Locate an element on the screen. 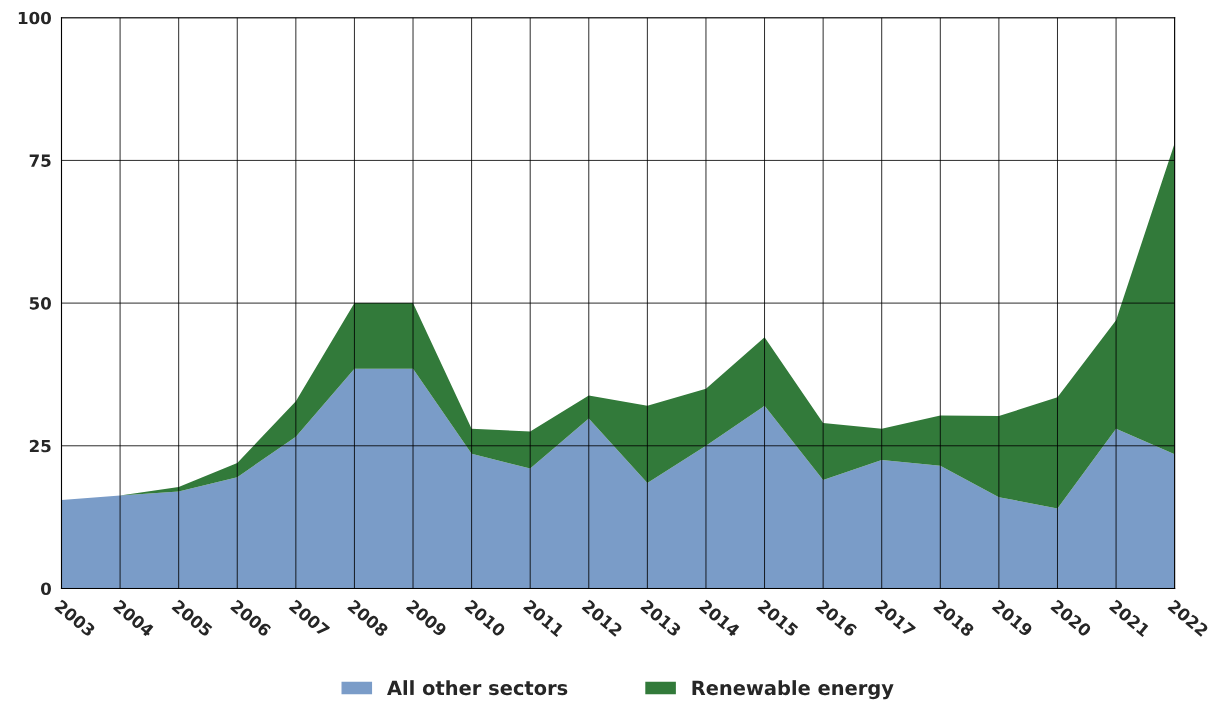 Image resolution: width=1230 pixels, height=709 pixels. legend-label: Renewable energy is located at coordinates (793, 690).